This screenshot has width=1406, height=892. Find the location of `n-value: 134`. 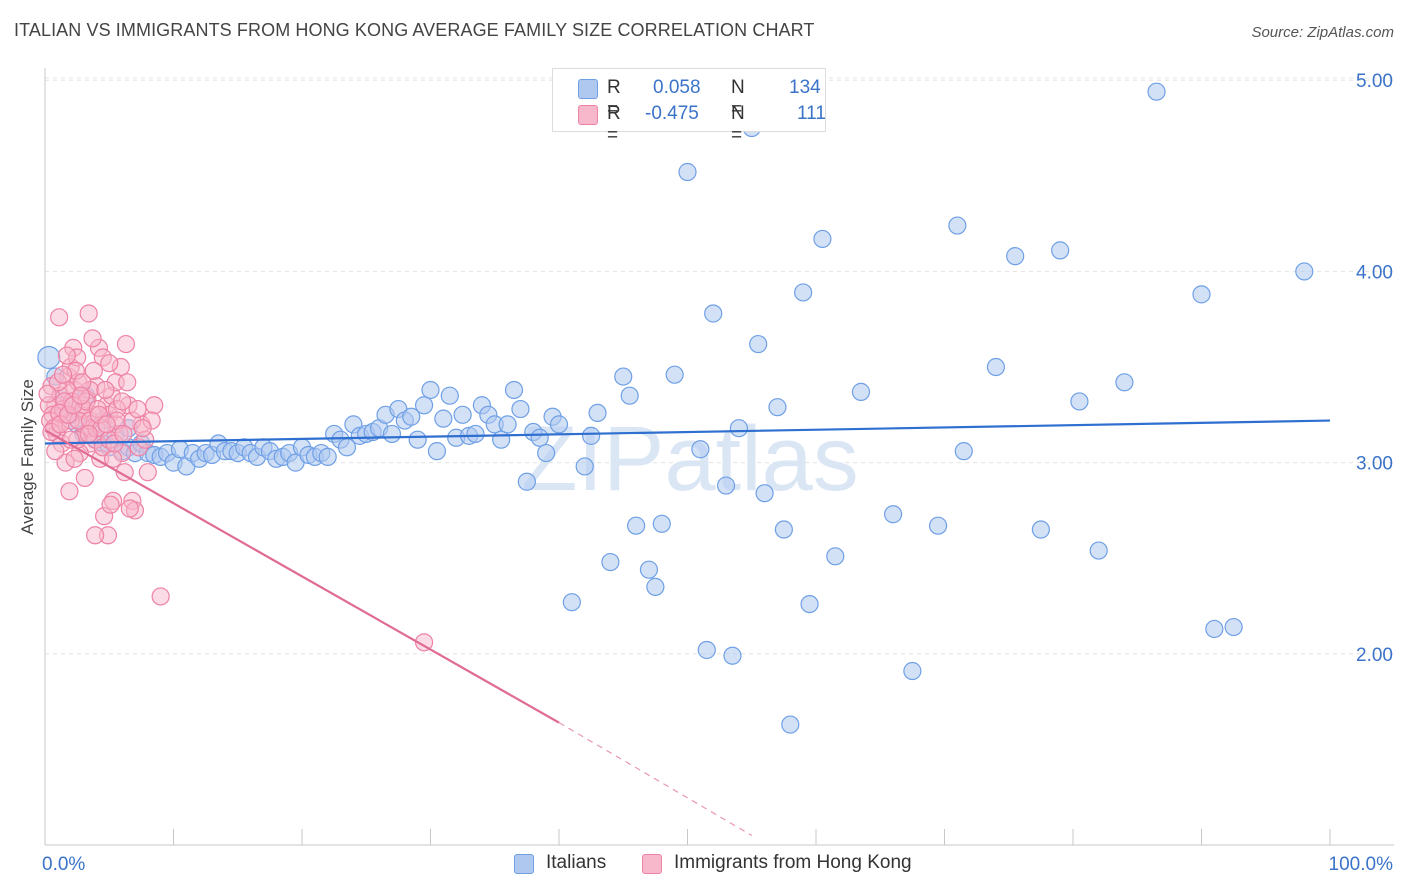

n-value: 134 is located at coordinates (805, 87).